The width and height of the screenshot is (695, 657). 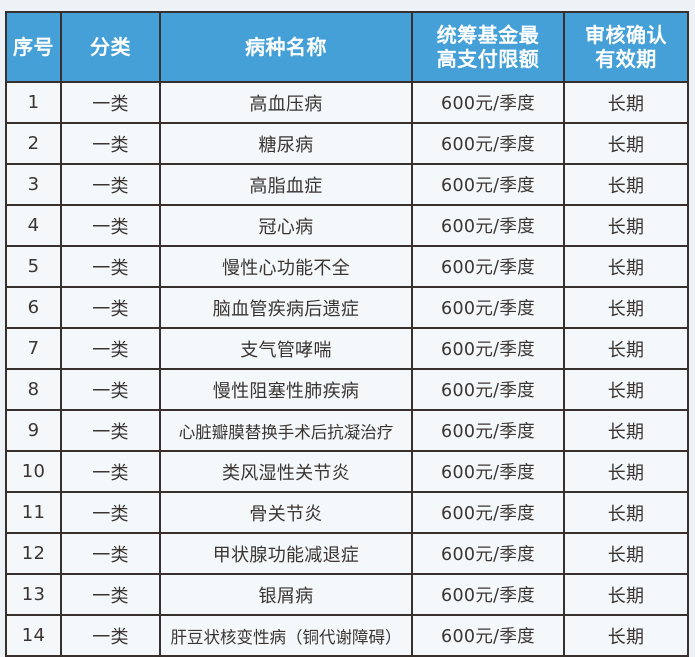 I want to click on table-header-row: 序号 分类 病种名称 统筹基金最 高支付限额 审核确认 有效期, so click(x=347, y=47).